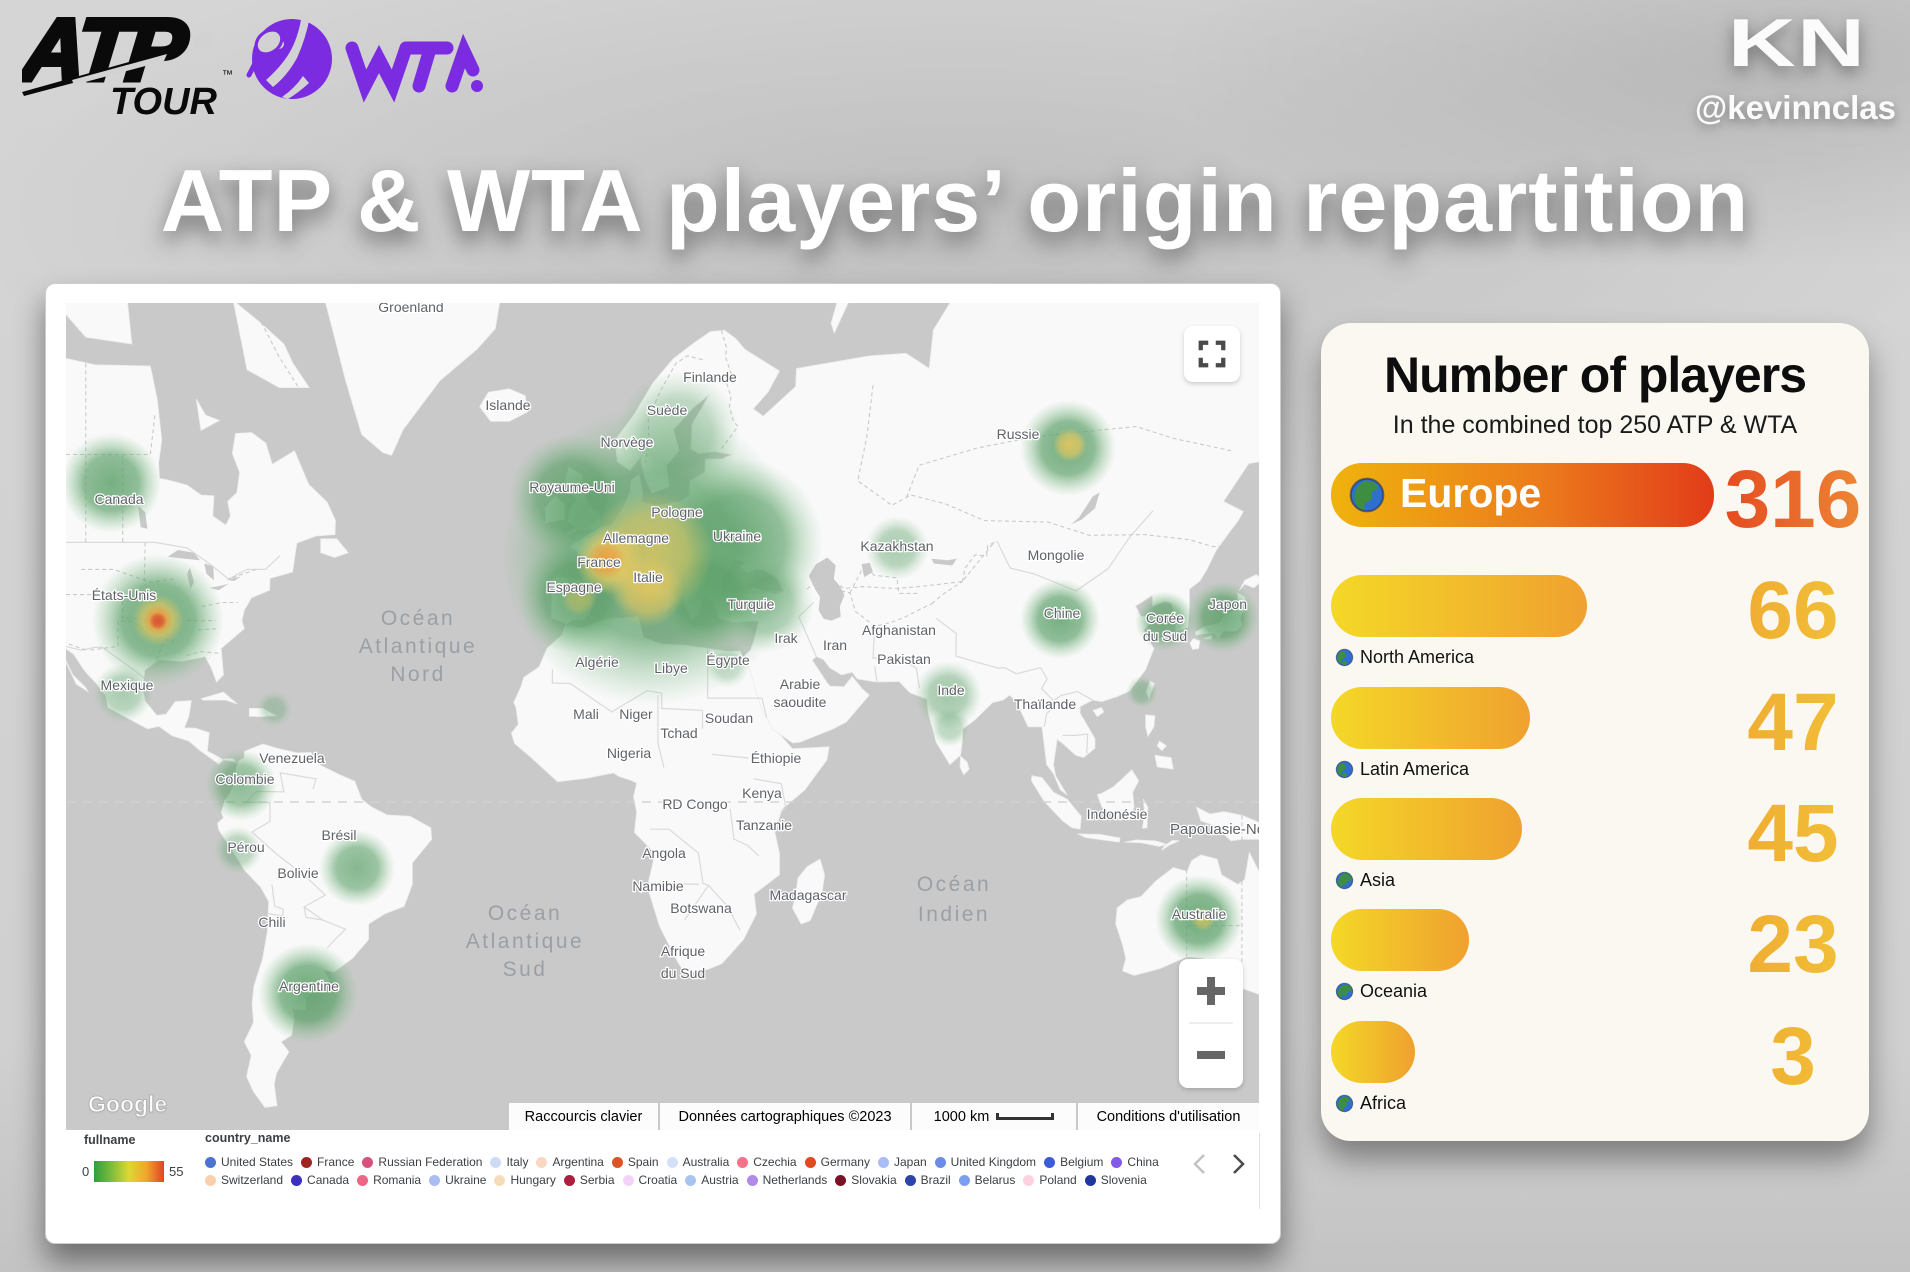 The width and height of the screenshot is (1910, 1272). I want to click on svg-text: Brésil, so click(338, 835).